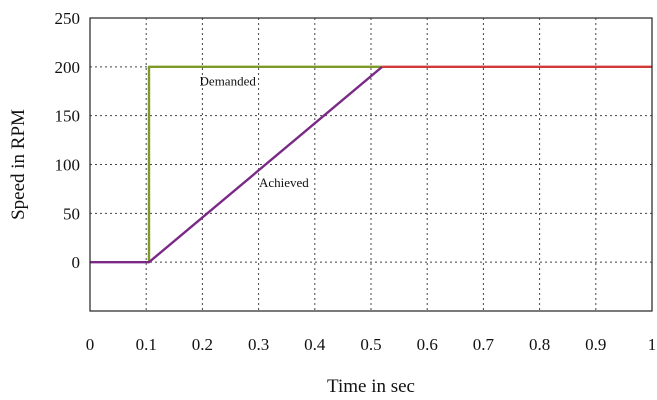  I want to click on x-tick-label-2: 0.2, so click(202, 344).